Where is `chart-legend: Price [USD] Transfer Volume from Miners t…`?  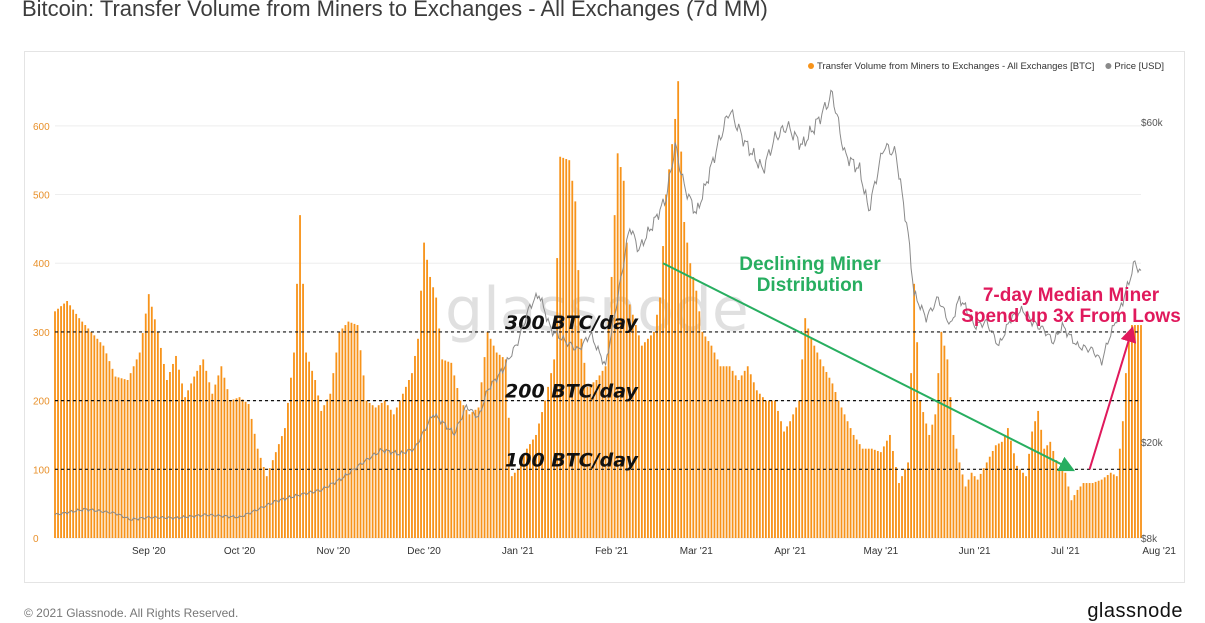
chart-legend: Price [USD] Transfer Volume from Miners t… is located at coordinates (986, 66).